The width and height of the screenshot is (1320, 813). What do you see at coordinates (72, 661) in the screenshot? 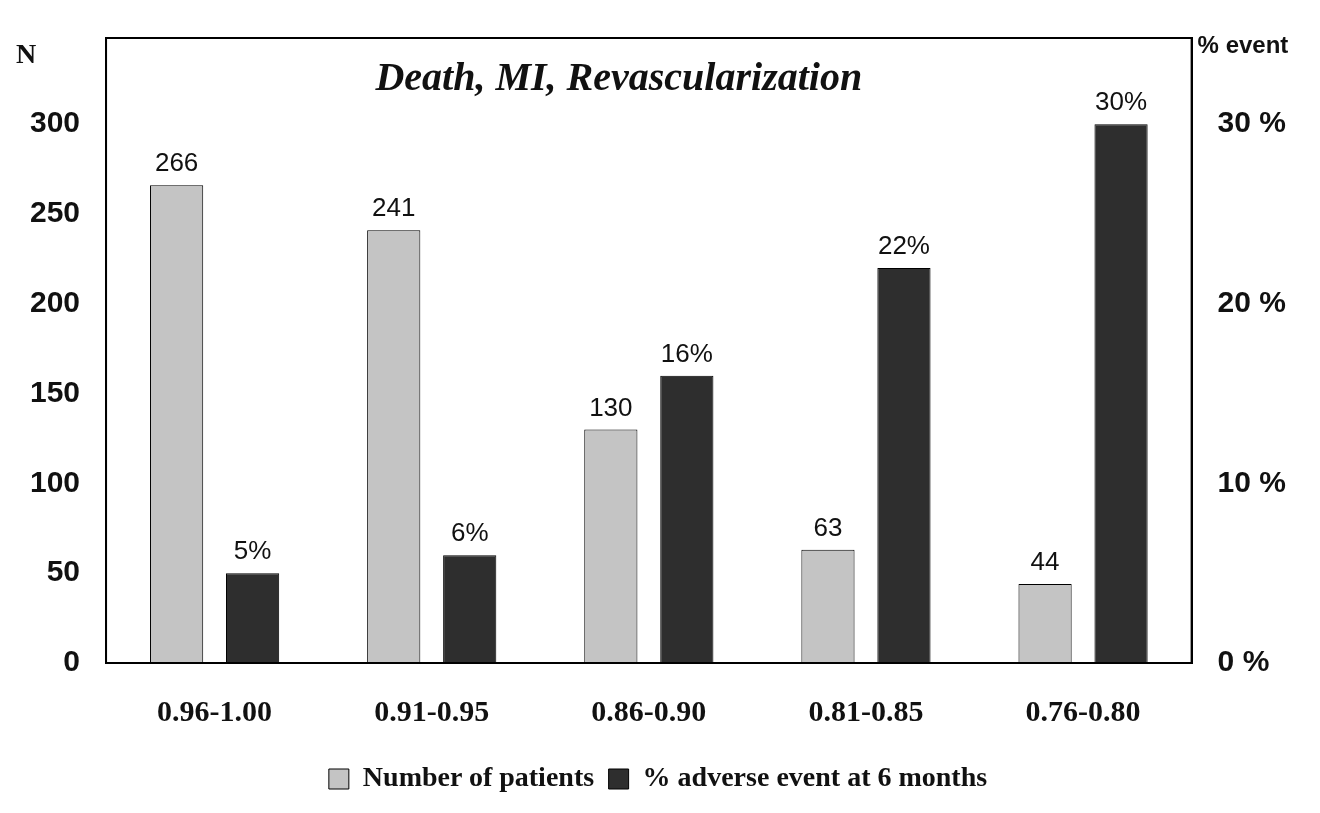
I see `y-tick-label: 0` at bounding box center [72, 661].